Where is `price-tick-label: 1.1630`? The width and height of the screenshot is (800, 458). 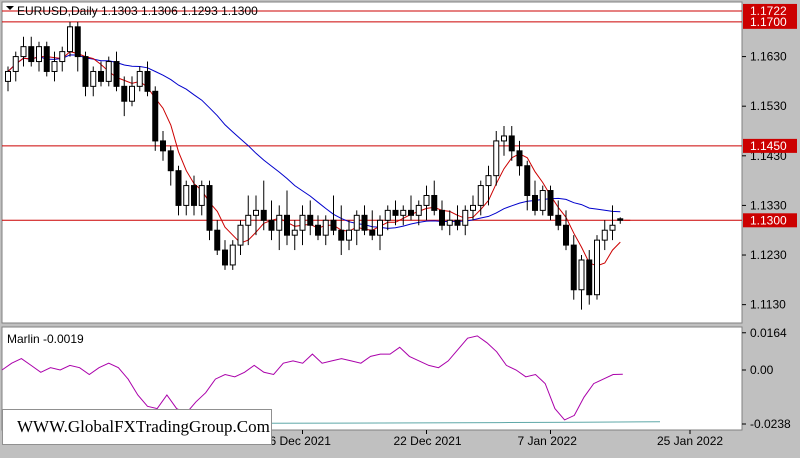
price-tick-label: 1.1630 is located at coordinates (768, 57).